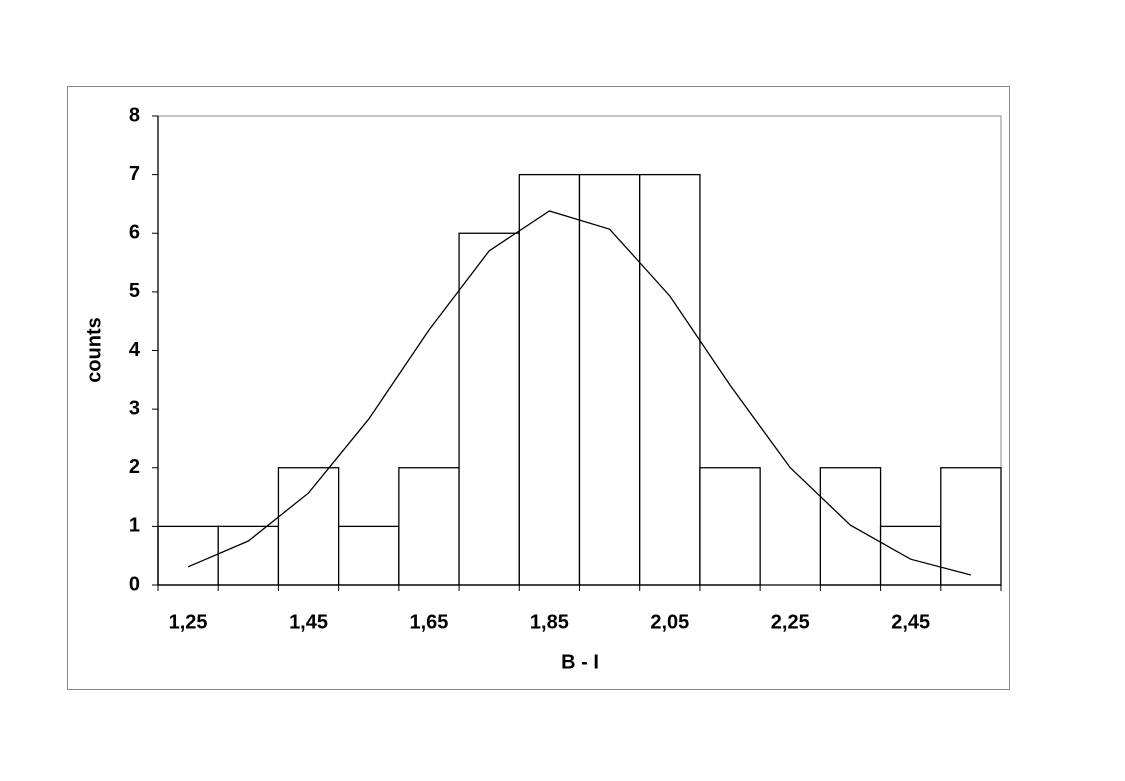  What do you see at coordinates (790, 622) in the screenshot?
I see `x-tick-label: 2,25` at bounding box center [790, 622].